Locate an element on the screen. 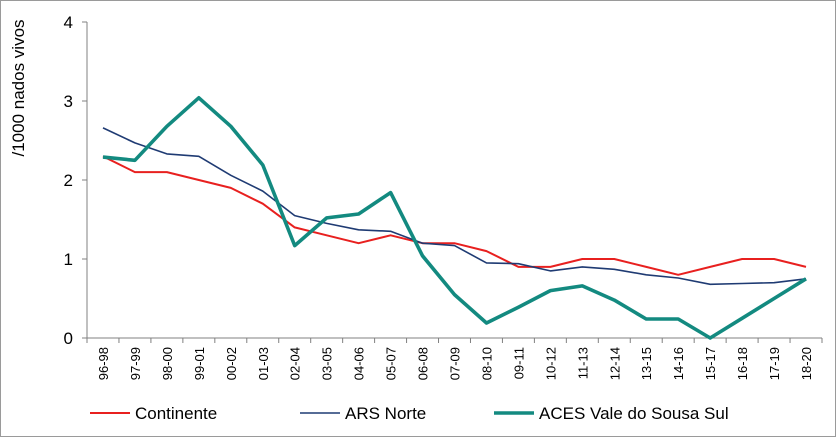 This screenshot has height=442, width=836. x-tick-label: 96-98 is located at coordinates (103, 363).